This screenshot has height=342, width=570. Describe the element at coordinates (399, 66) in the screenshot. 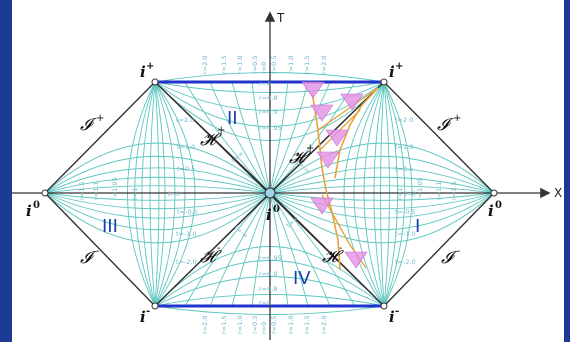

I see `future-right-i-sup: +` at that location.